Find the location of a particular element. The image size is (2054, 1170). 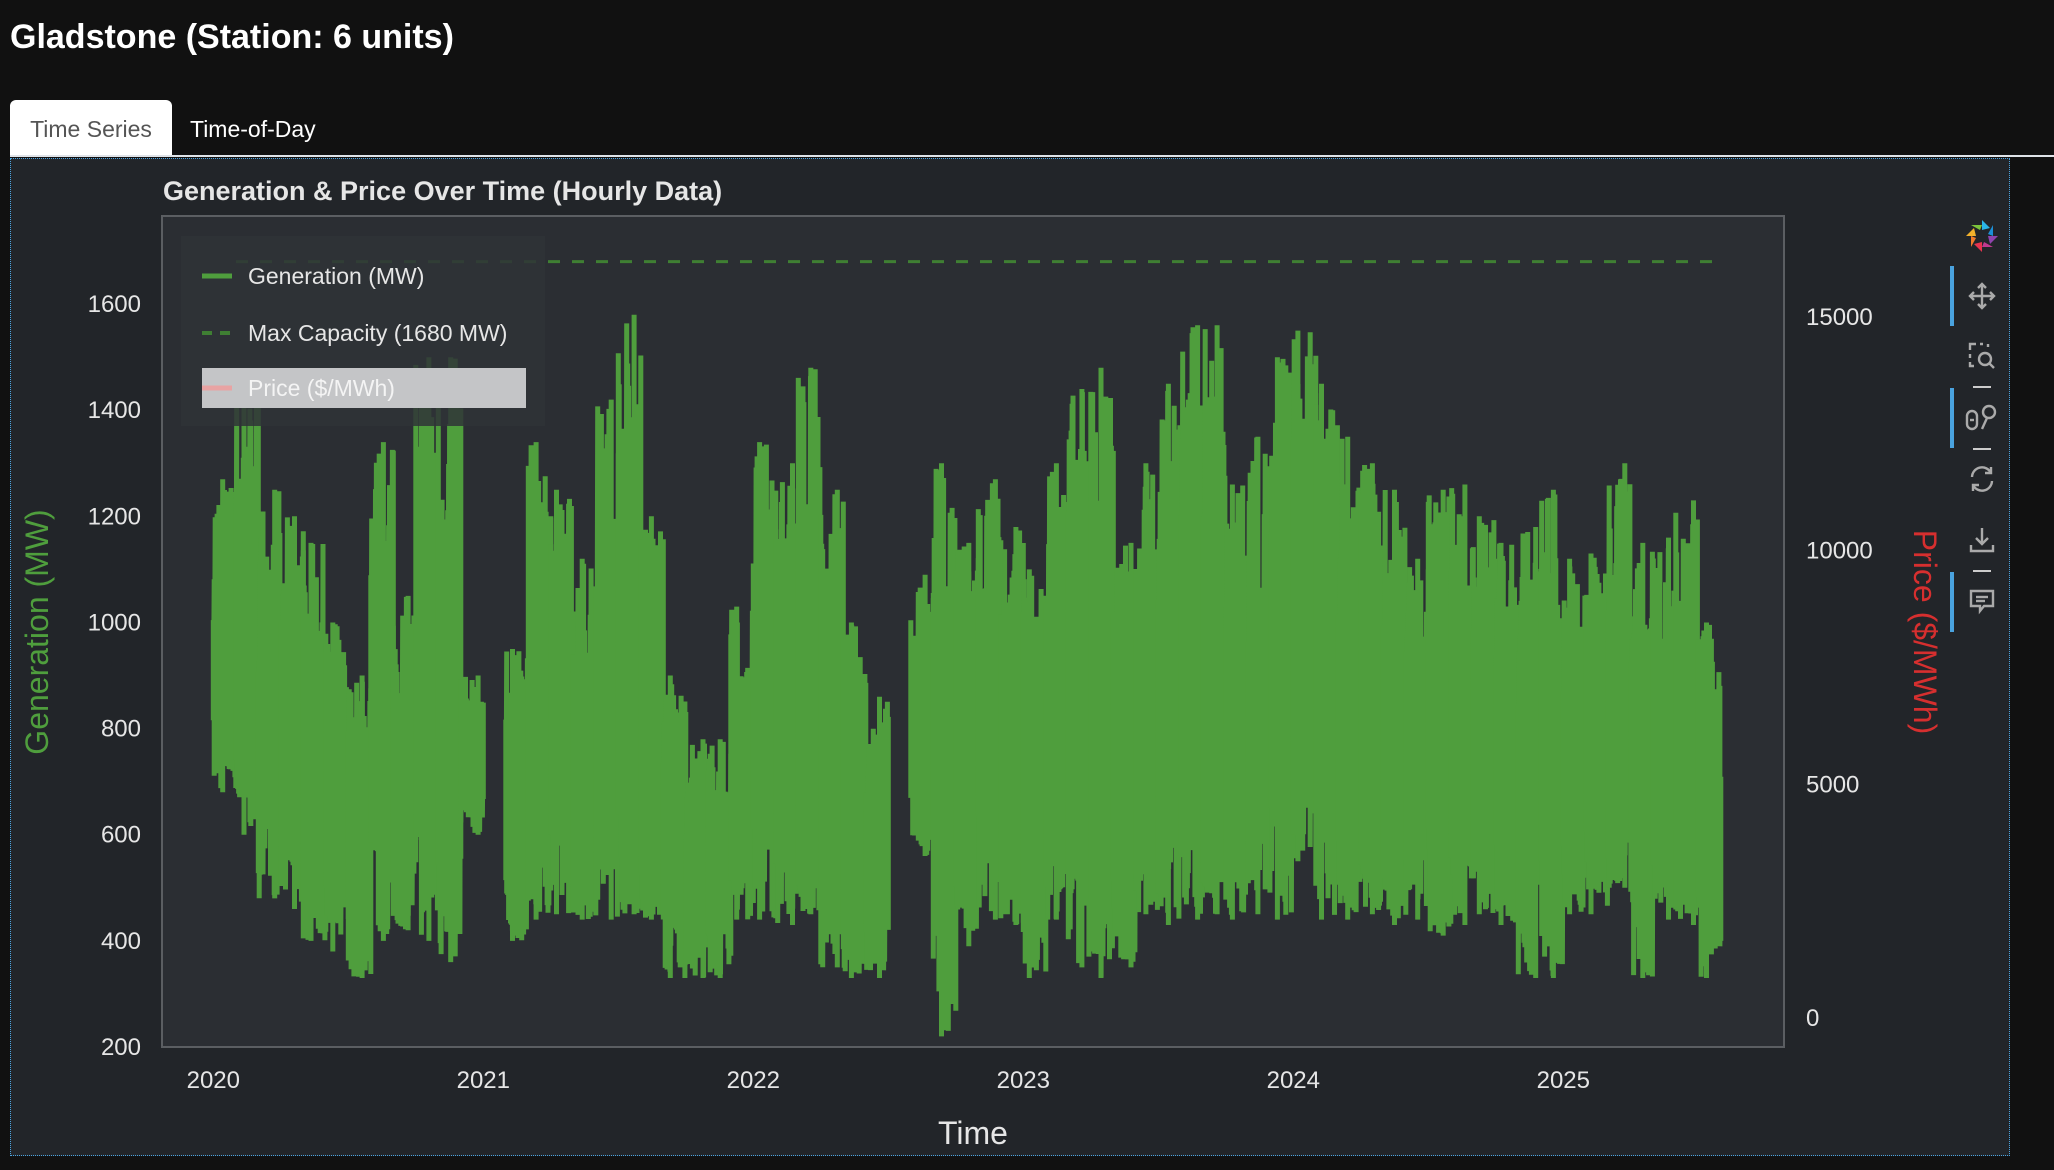

x-tick-label: 2024 is located at coordinates (1293, 1080).